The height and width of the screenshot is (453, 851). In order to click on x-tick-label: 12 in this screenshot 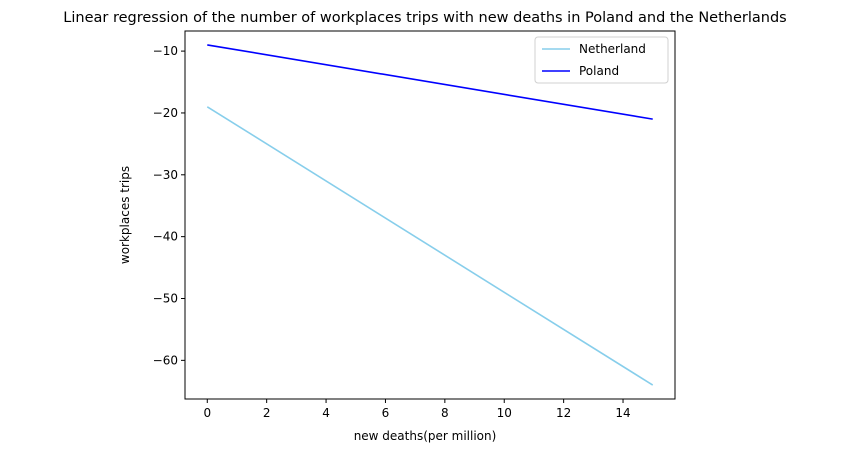, I will do `click(563, 413)`.